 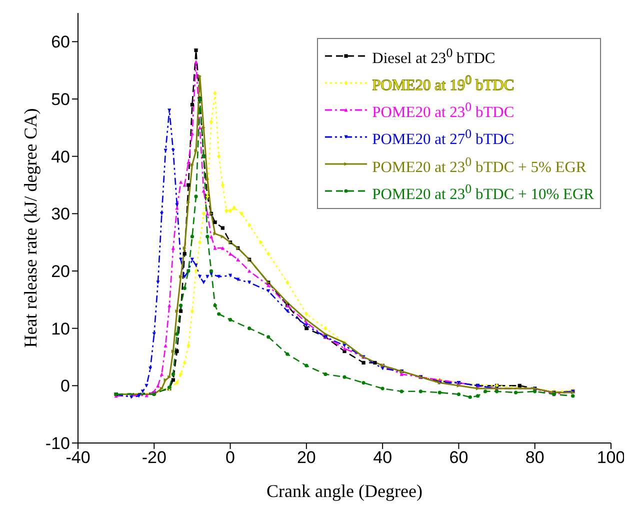 I want to click on x-tick-label: 60, so click(x=458, y=458).